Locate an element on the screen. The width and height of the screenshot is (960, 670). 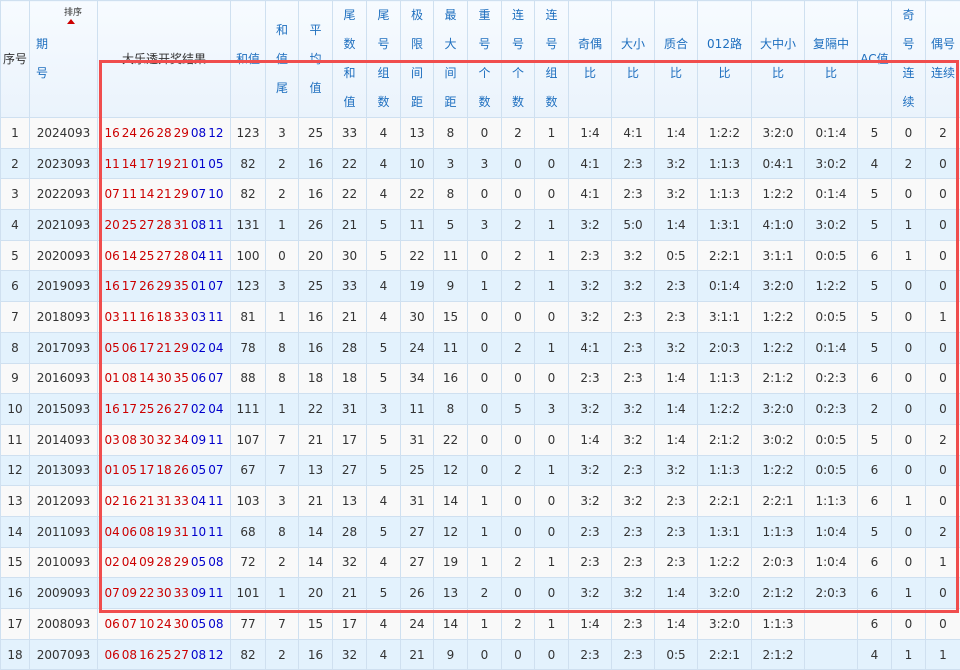
stat-cell: 3:1:1 is located at coordinates (778, 255).